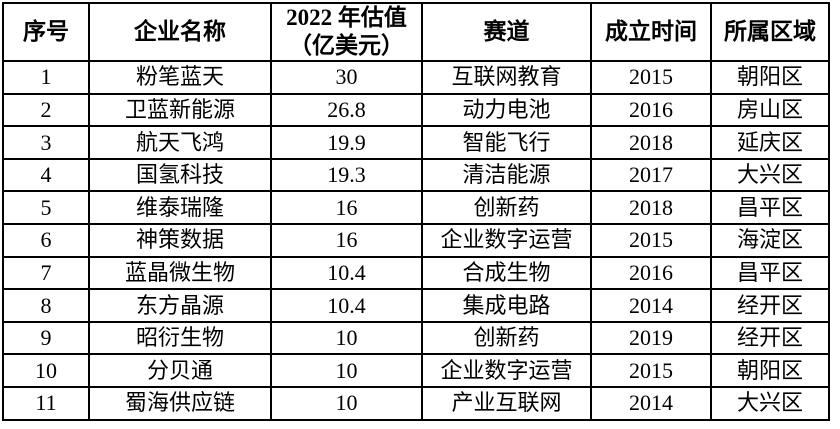 This screenshot has height=429, width=840. Describe the element at coordinates (180, 175) in the screenshot. I see `cell-name: 国氢科技` at that location.